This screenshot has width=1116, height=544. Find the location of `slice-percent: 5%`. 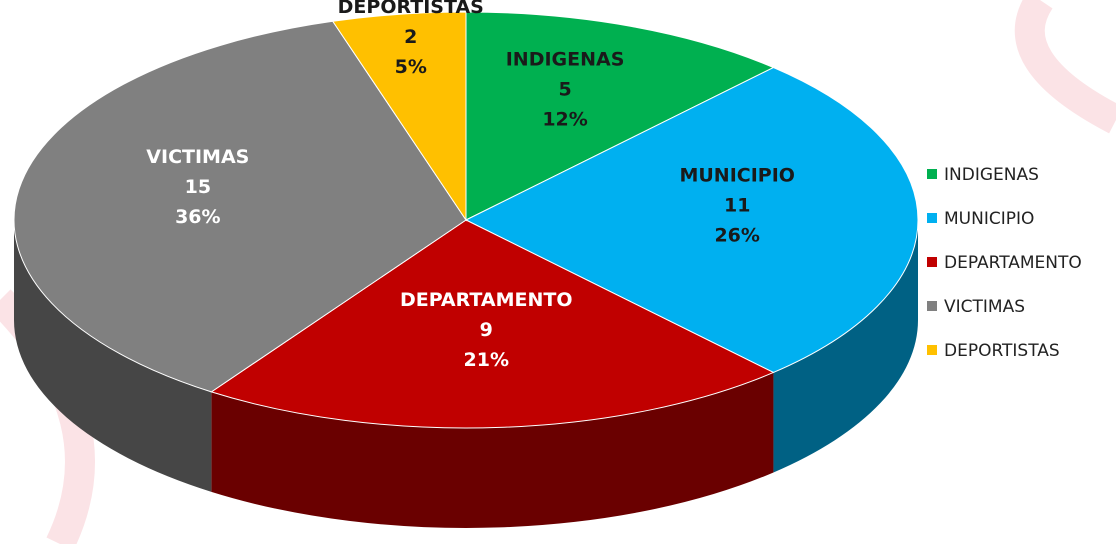

slice-percent: 5% is located at coordinates (411, 67).